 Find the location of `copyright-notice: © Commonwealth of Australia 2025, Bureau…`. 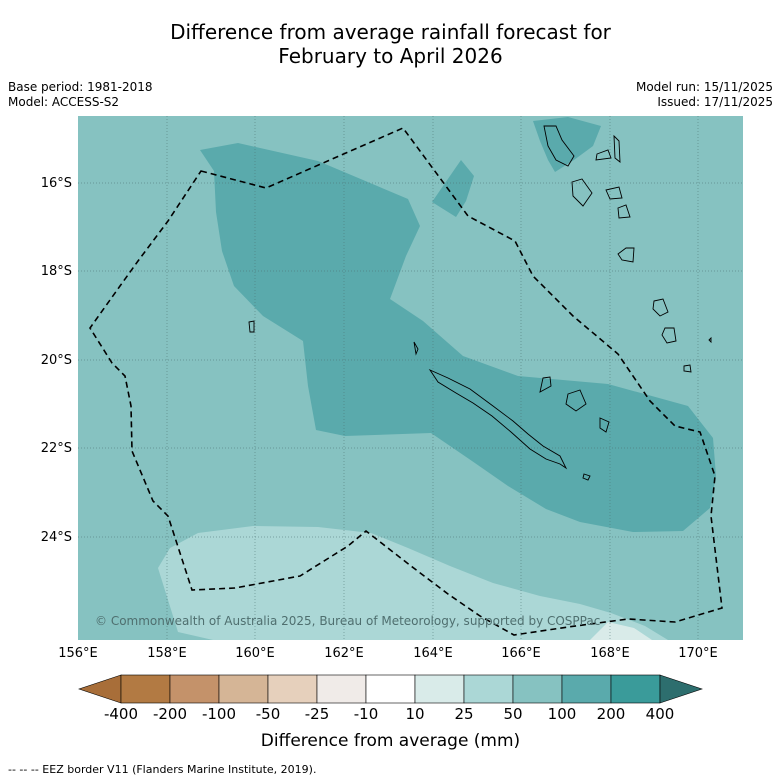

copyright-notice: © Commonwealth of Australia 2025, Bureau… is located at coordinates (348, 621).